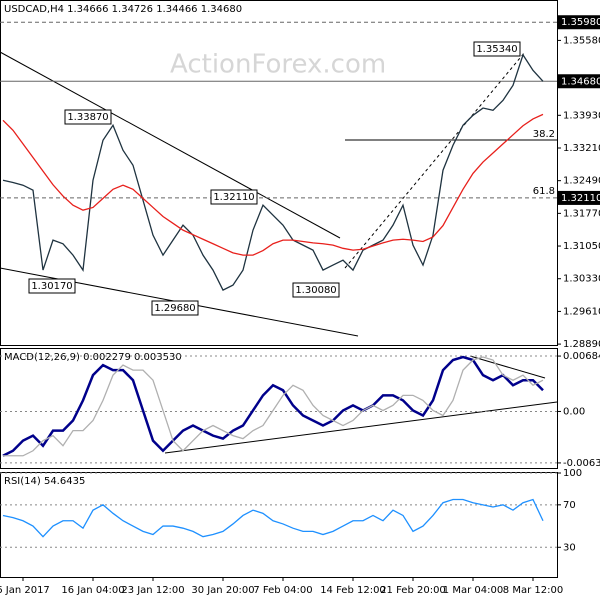 Image resolution: width=600 pixels, height=600 pixels. Describe the element at coordinates (572, 473) in the screenshot. I see `y-tick-label: 100` at that location.